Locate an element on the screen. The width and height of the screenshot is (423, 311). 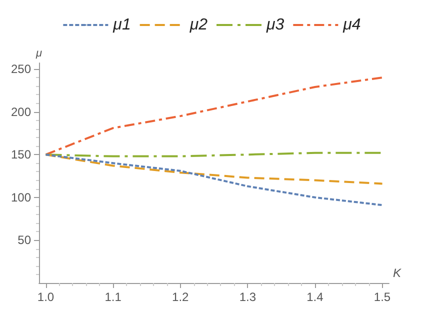
x-tick-label: 1.4 is located at coordinates (315, 297).